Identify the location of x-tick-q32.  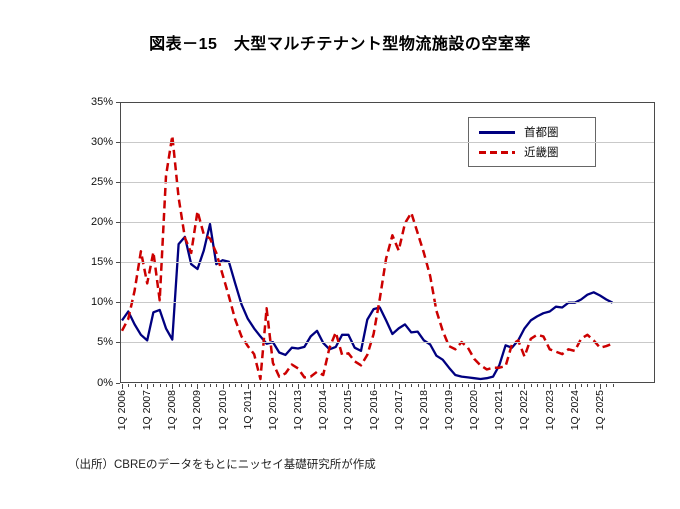
(324, 386).